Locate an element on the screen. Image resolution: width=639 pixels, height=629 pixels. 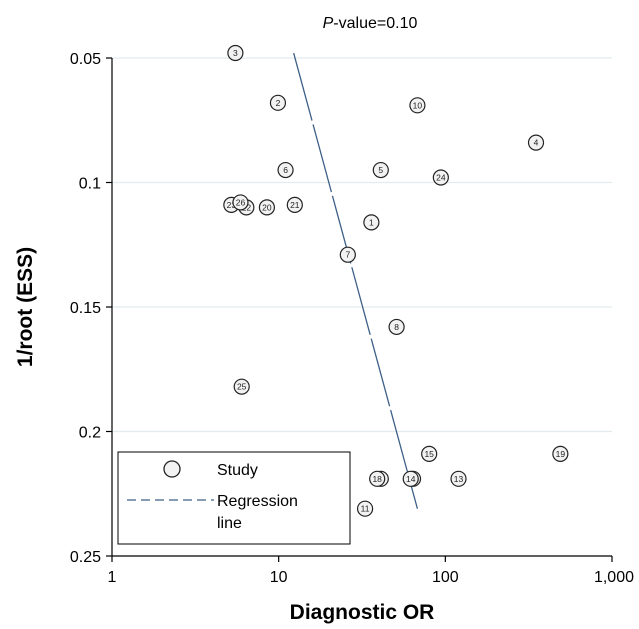
study-point-2: 2 is located at coordinates (278, 102).